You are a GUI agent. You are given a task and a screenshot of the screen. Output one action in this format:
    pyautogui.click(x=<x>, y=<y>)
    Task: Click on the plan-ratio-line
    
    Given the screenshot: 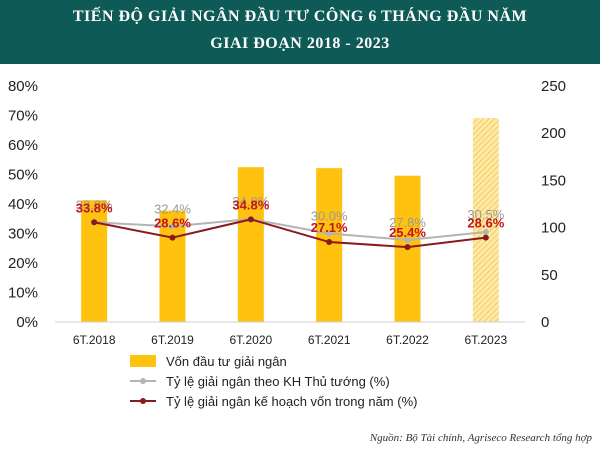 What is the action you would take?
    pyautogui.click(x=290, y=229)
    